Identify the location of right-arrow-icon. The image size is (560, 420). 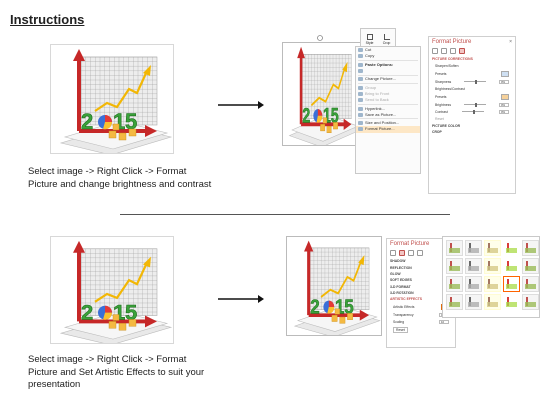
(241, 299).